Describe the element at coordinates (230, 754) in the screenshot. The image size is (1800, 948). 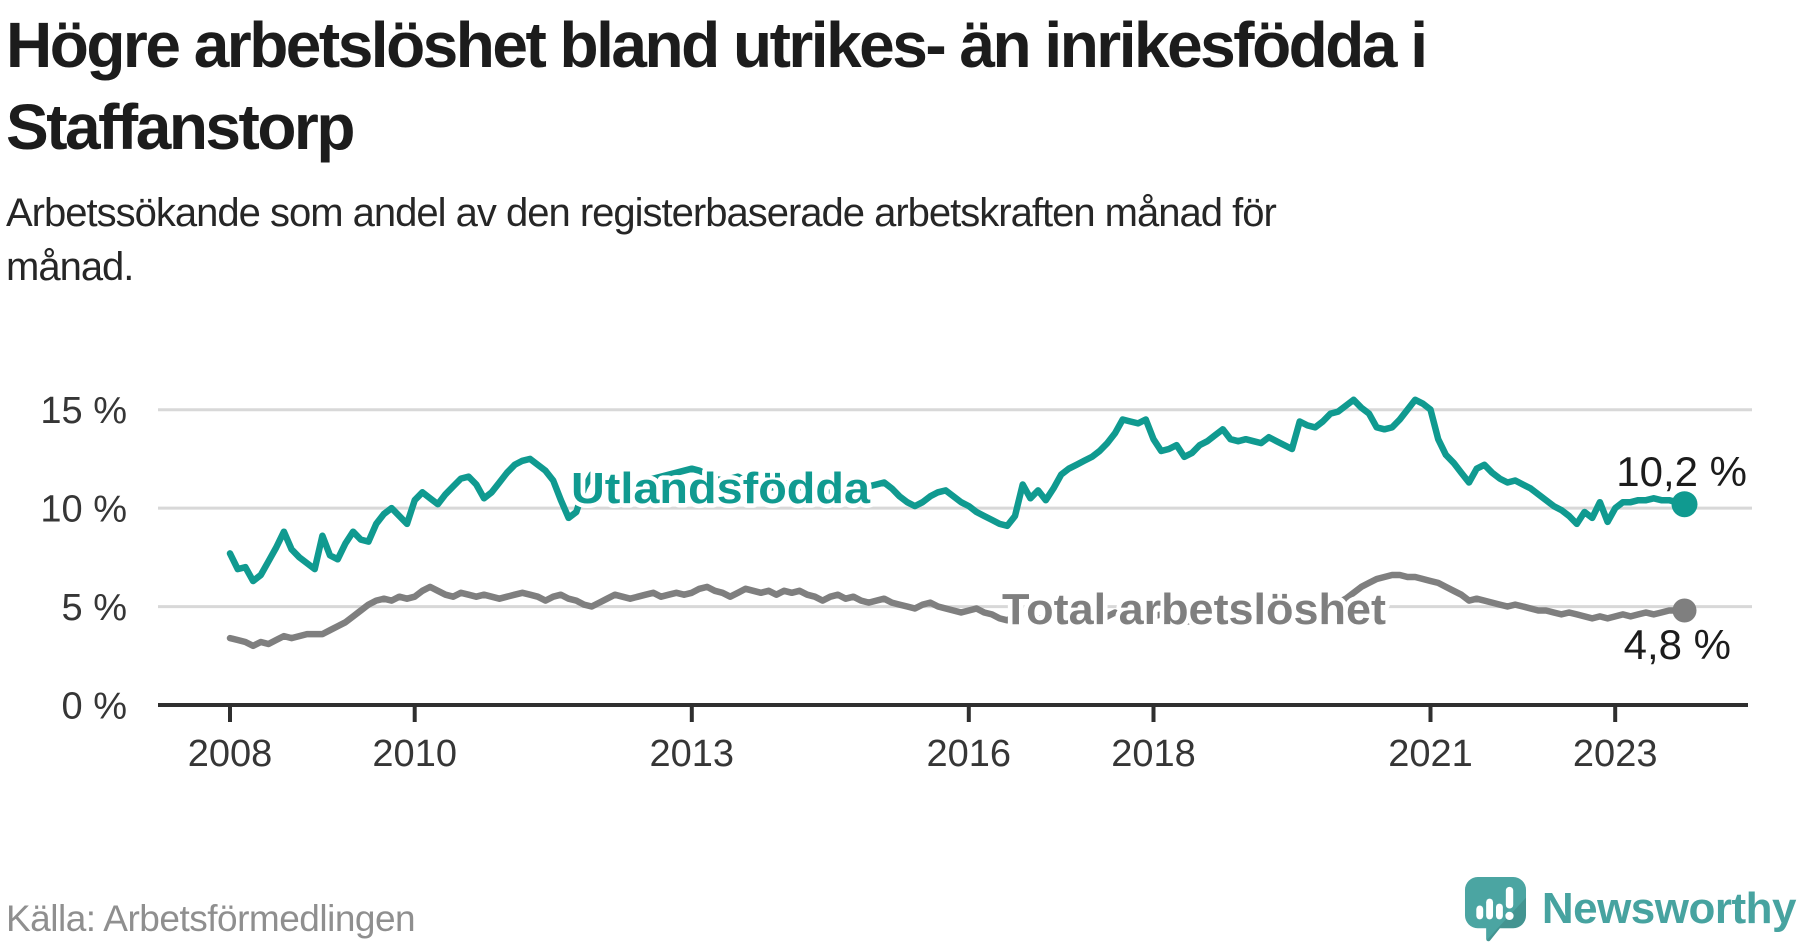
I see `x-tick-label-2008: 2008` at that location.